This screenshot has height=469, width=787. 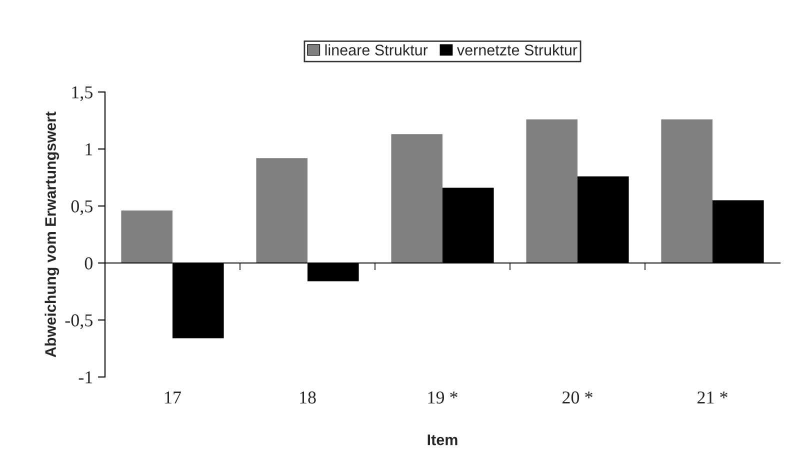 What do you see at coordinates (52, 235) in the screenshot?
I see `y-axis-title: Abweichung vom Erwartungswert` at bounding box center [52, 235].